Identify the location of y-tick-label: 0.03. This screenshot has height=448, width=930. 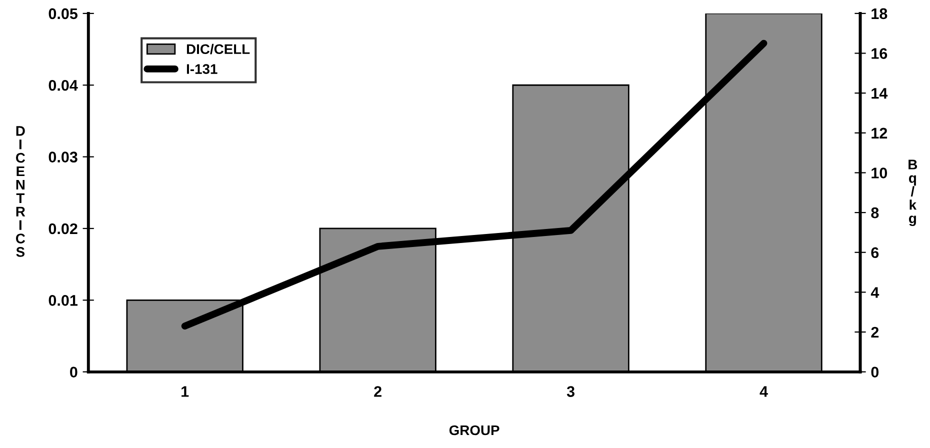
(63, 157).